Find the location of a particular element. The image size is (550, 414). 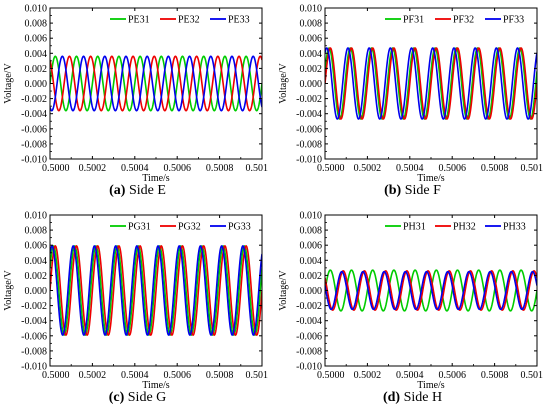

caption-a: (a) Side E is located at coordinates (137, 191).